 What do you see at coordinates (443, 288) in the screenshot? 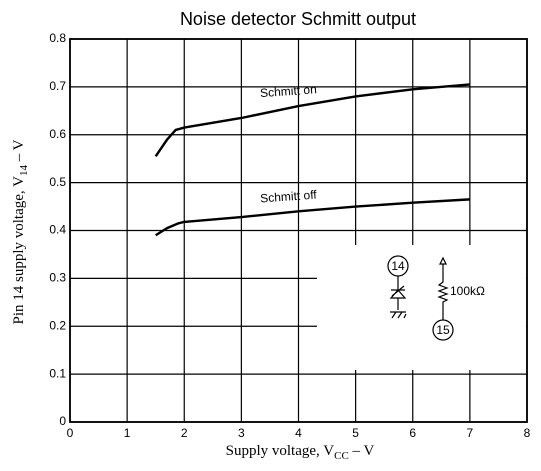
I see `resistor-symbol` at bounding box center [443, 288].